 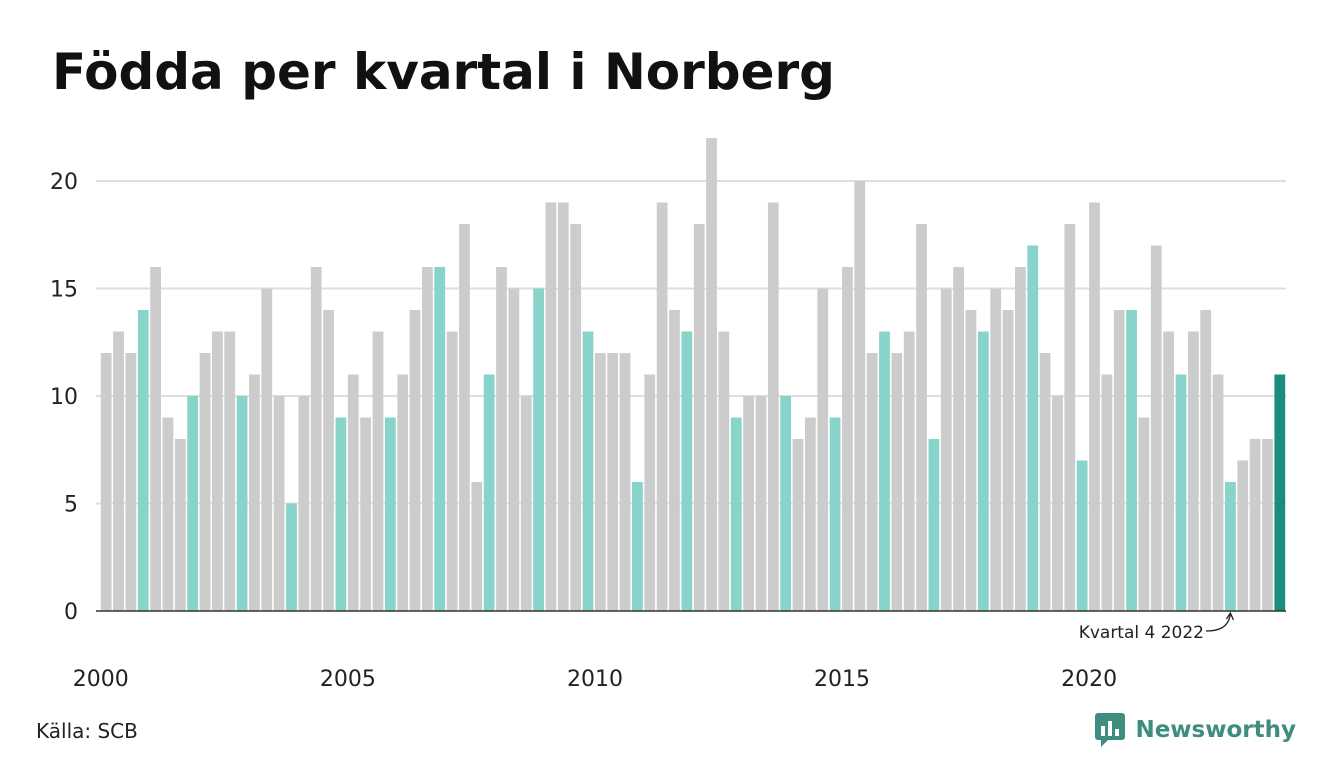 What do you see at coordinates (662, 406) in the screenshot?
I see `bar: 2011 K2: 19` at bounding box center [662, 406].